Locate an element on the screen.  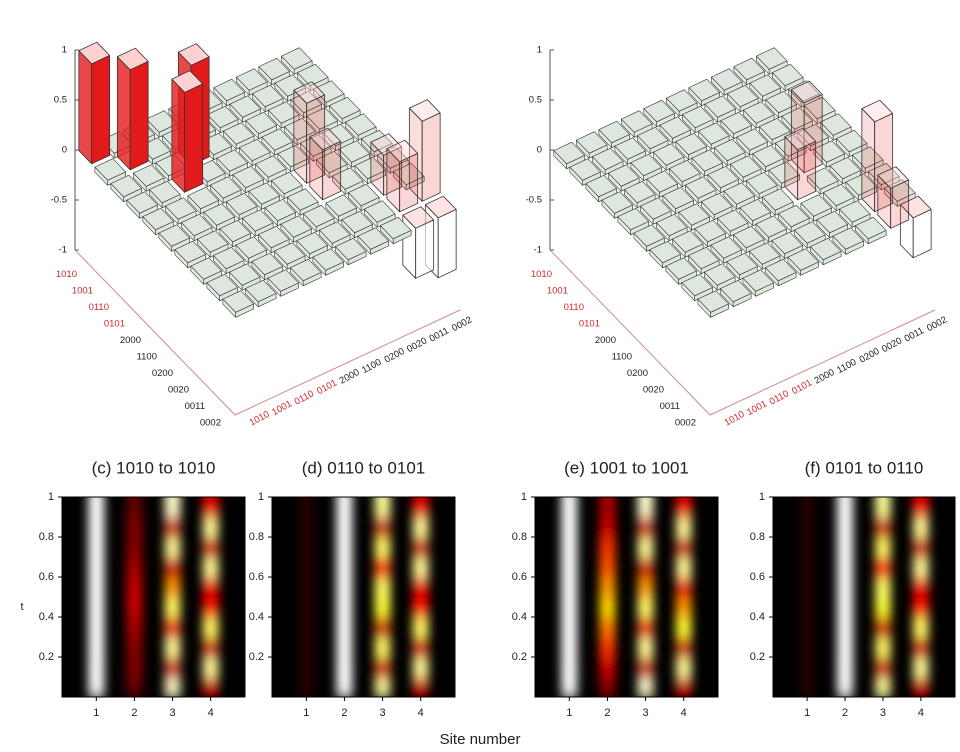
col-label: 0200 is located at coordinates (395, 356).